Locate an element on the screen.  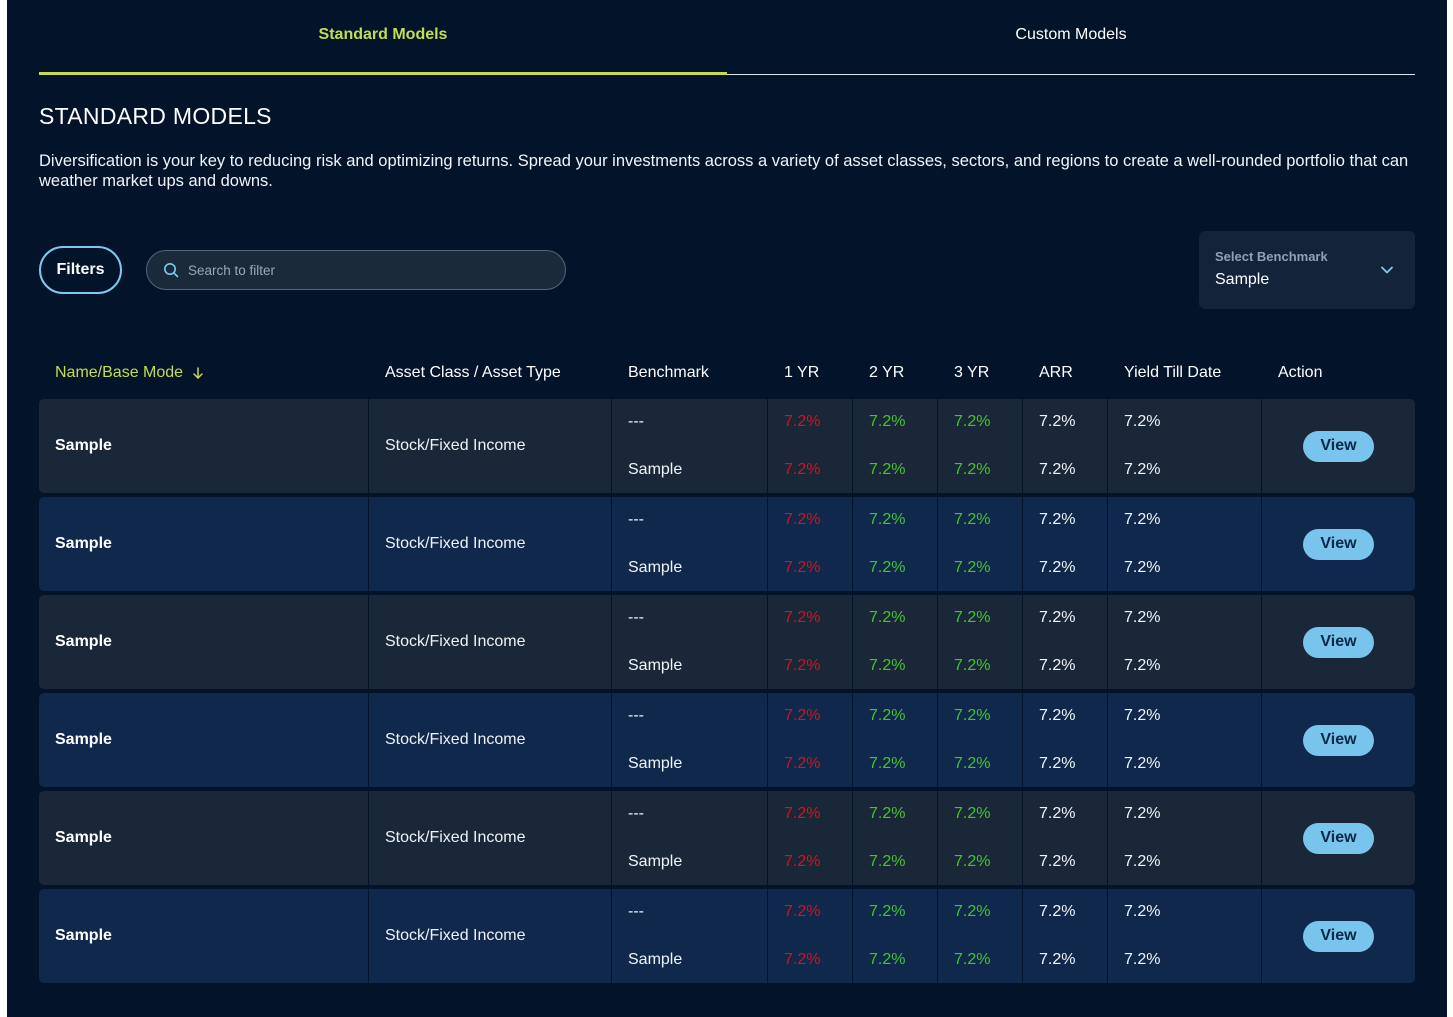
header-benchmark: Benchmark is located at coordinates (668, 372).